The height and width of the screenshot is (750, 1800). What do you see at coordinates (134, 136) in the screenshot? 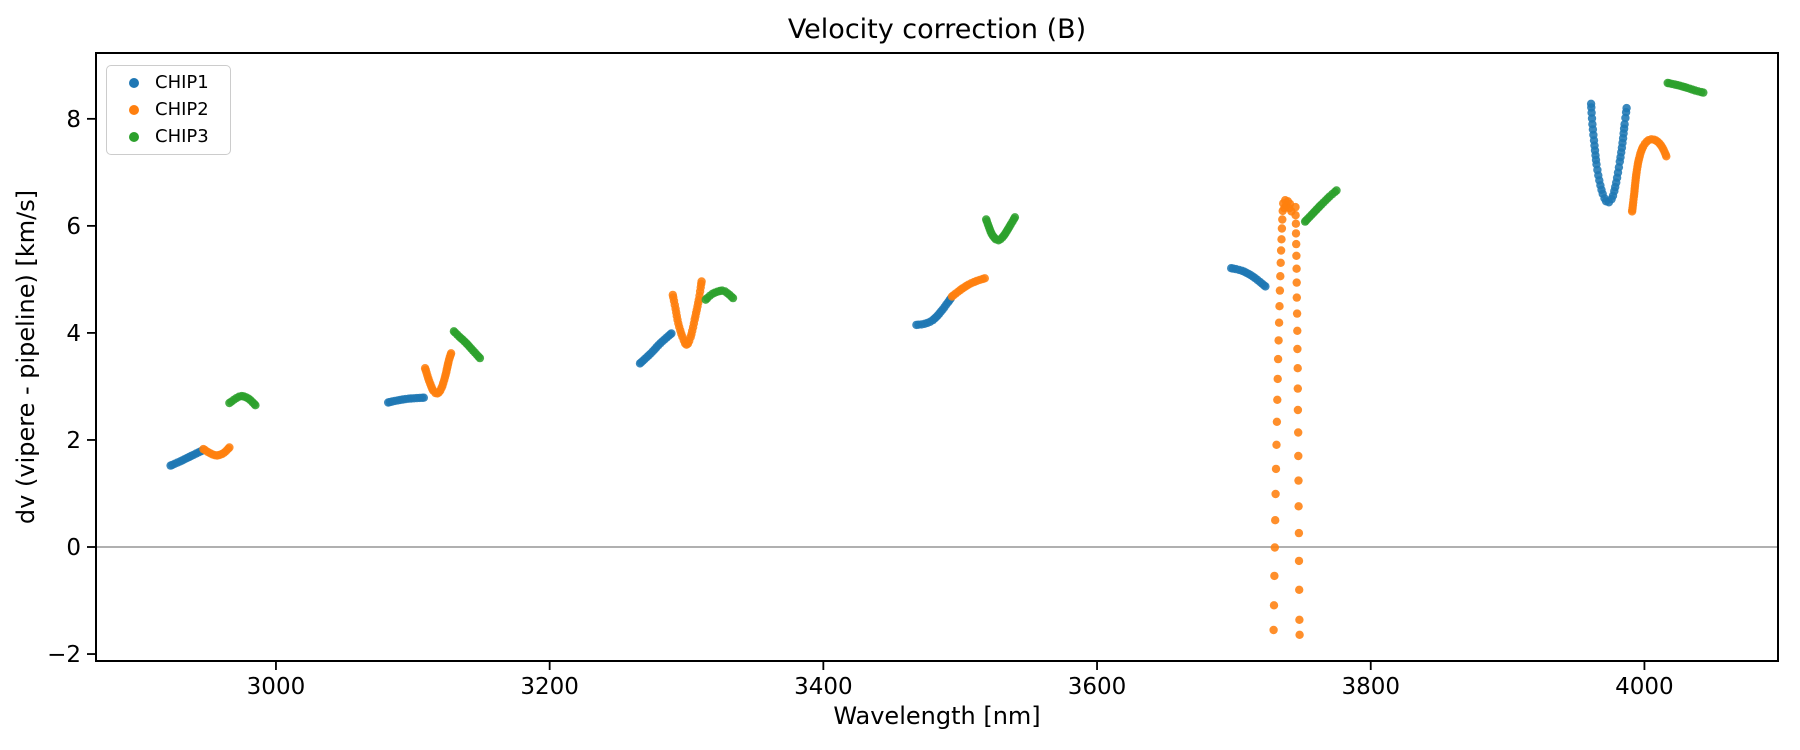
I see `chip3-marker-icon` at bounding box center [134, 136].